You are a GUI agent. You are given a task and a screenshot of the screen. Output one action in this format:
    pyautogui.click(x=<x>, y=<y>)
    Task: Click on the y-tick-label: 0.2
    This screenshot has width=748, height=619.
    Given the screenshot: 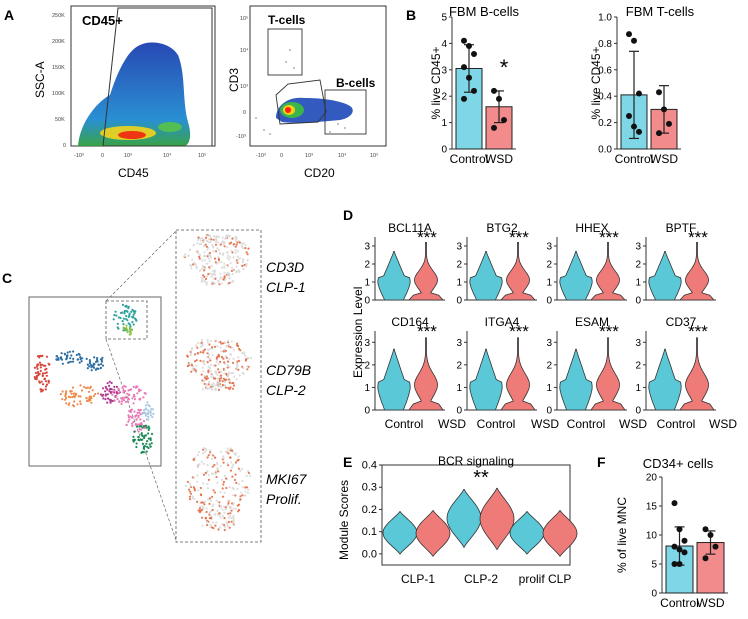 What is the action you would take?
    pyautogui.click(x=605, y=123)
    